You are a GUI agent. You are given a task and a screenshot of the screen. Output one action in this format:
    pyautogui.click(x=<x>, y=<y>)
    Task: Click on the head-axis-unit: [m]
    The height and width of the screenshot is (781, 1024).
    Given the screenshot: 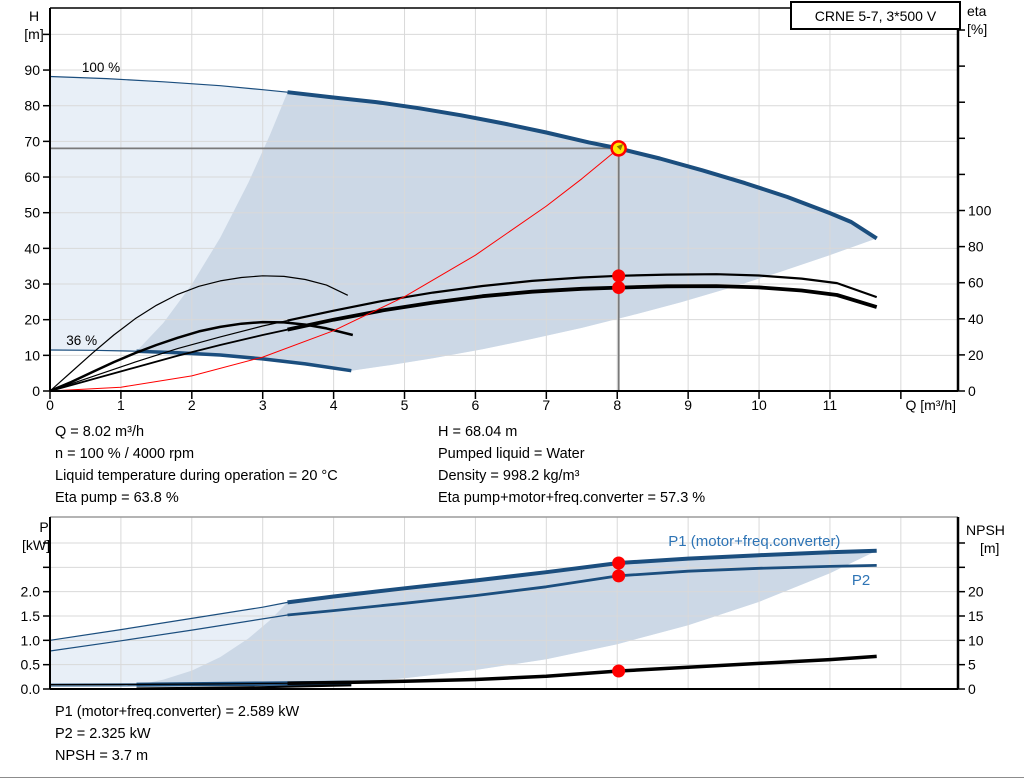 What is the action you would take?
    pyautogui.click(x=33, y=34)
    